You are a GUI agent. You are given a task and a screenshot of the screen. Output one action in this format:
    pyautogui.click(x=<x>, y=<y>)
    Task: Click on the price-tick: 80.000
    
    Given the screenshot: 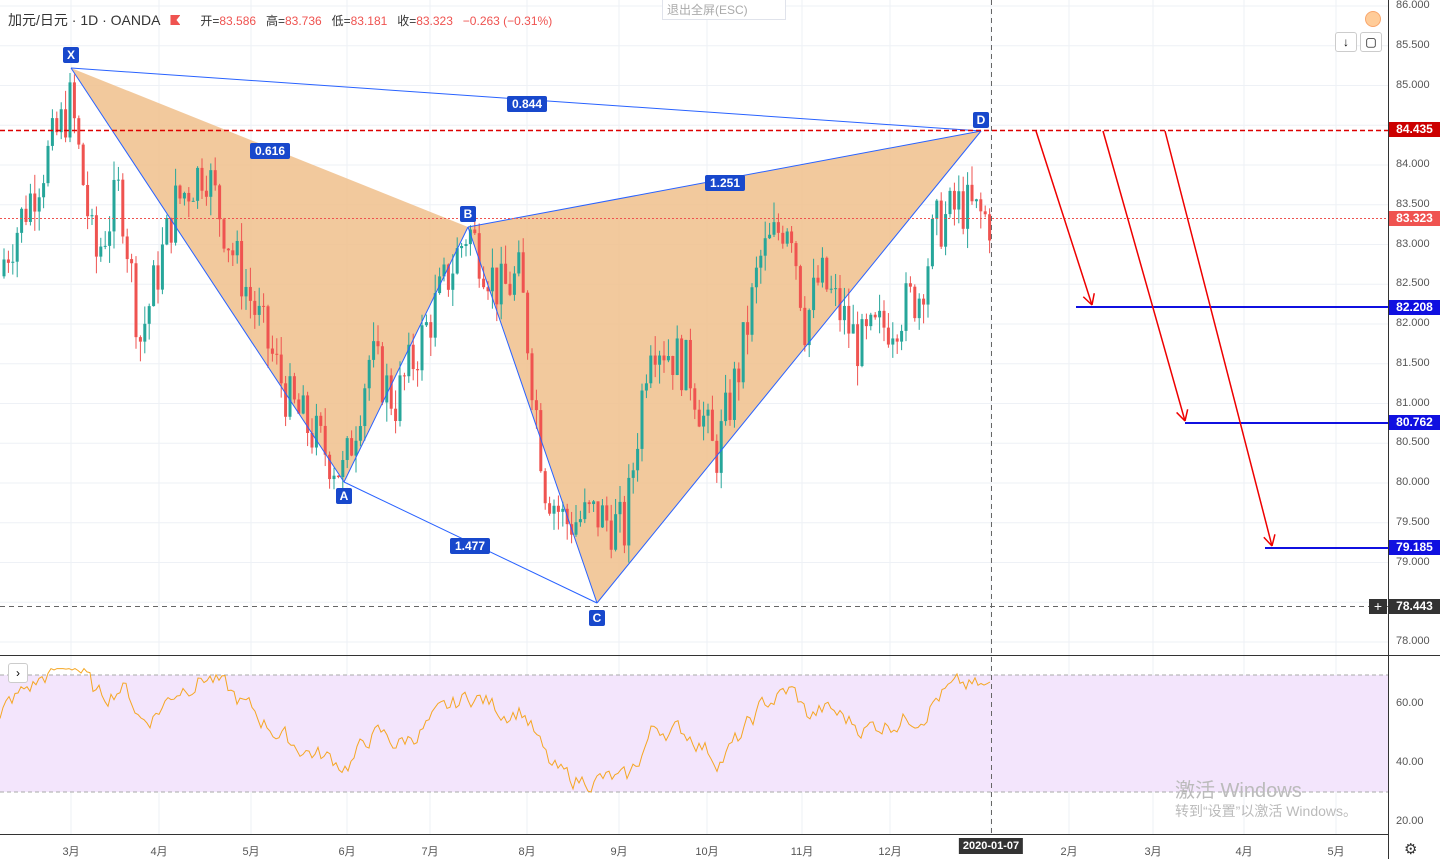 What is the action you would take?
    pyautogui.click(x=1413, y=482)
    